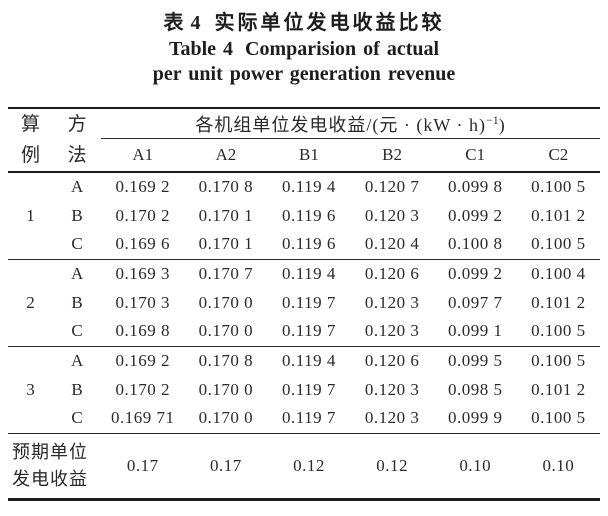 The image size is (608, 516). I want to click on col-header-method: 方 法, so click(77, 140).